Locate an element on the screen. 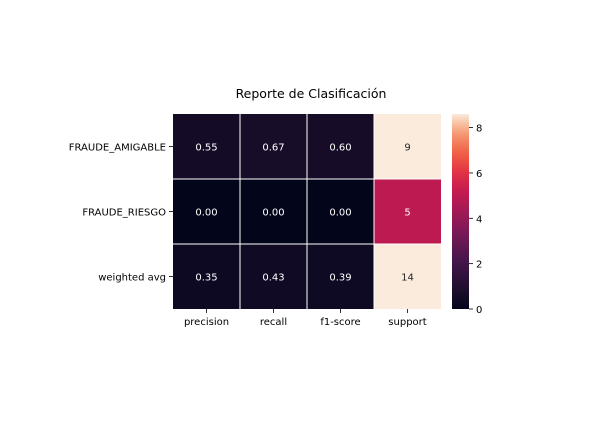 The height and width of the screenshot is (441, 591). cell-value-label-r1-c1: 0.00 is located at coordinates (273, 213).